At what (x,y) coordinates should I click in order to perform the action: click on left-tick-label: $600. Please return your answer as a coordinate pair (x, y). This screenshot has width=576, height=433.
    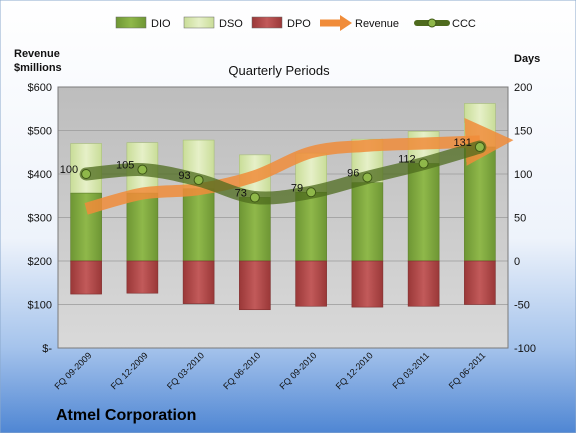
    Looking at the image, I should click on (40, 88).